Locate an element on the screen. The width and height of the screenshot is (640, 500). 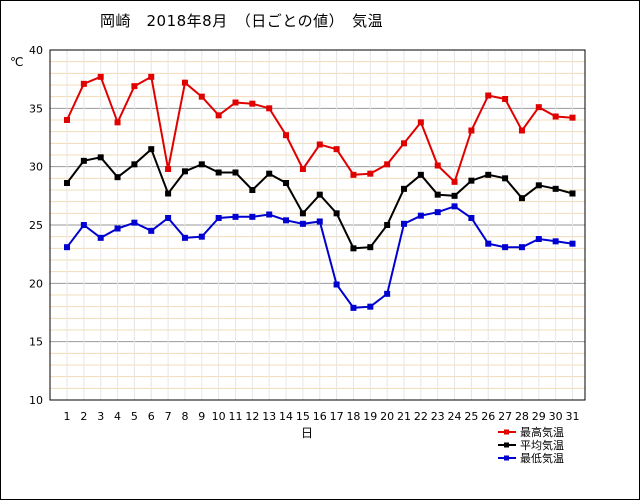
legend-item: 平均気温 is located at coordinates (531, 445).